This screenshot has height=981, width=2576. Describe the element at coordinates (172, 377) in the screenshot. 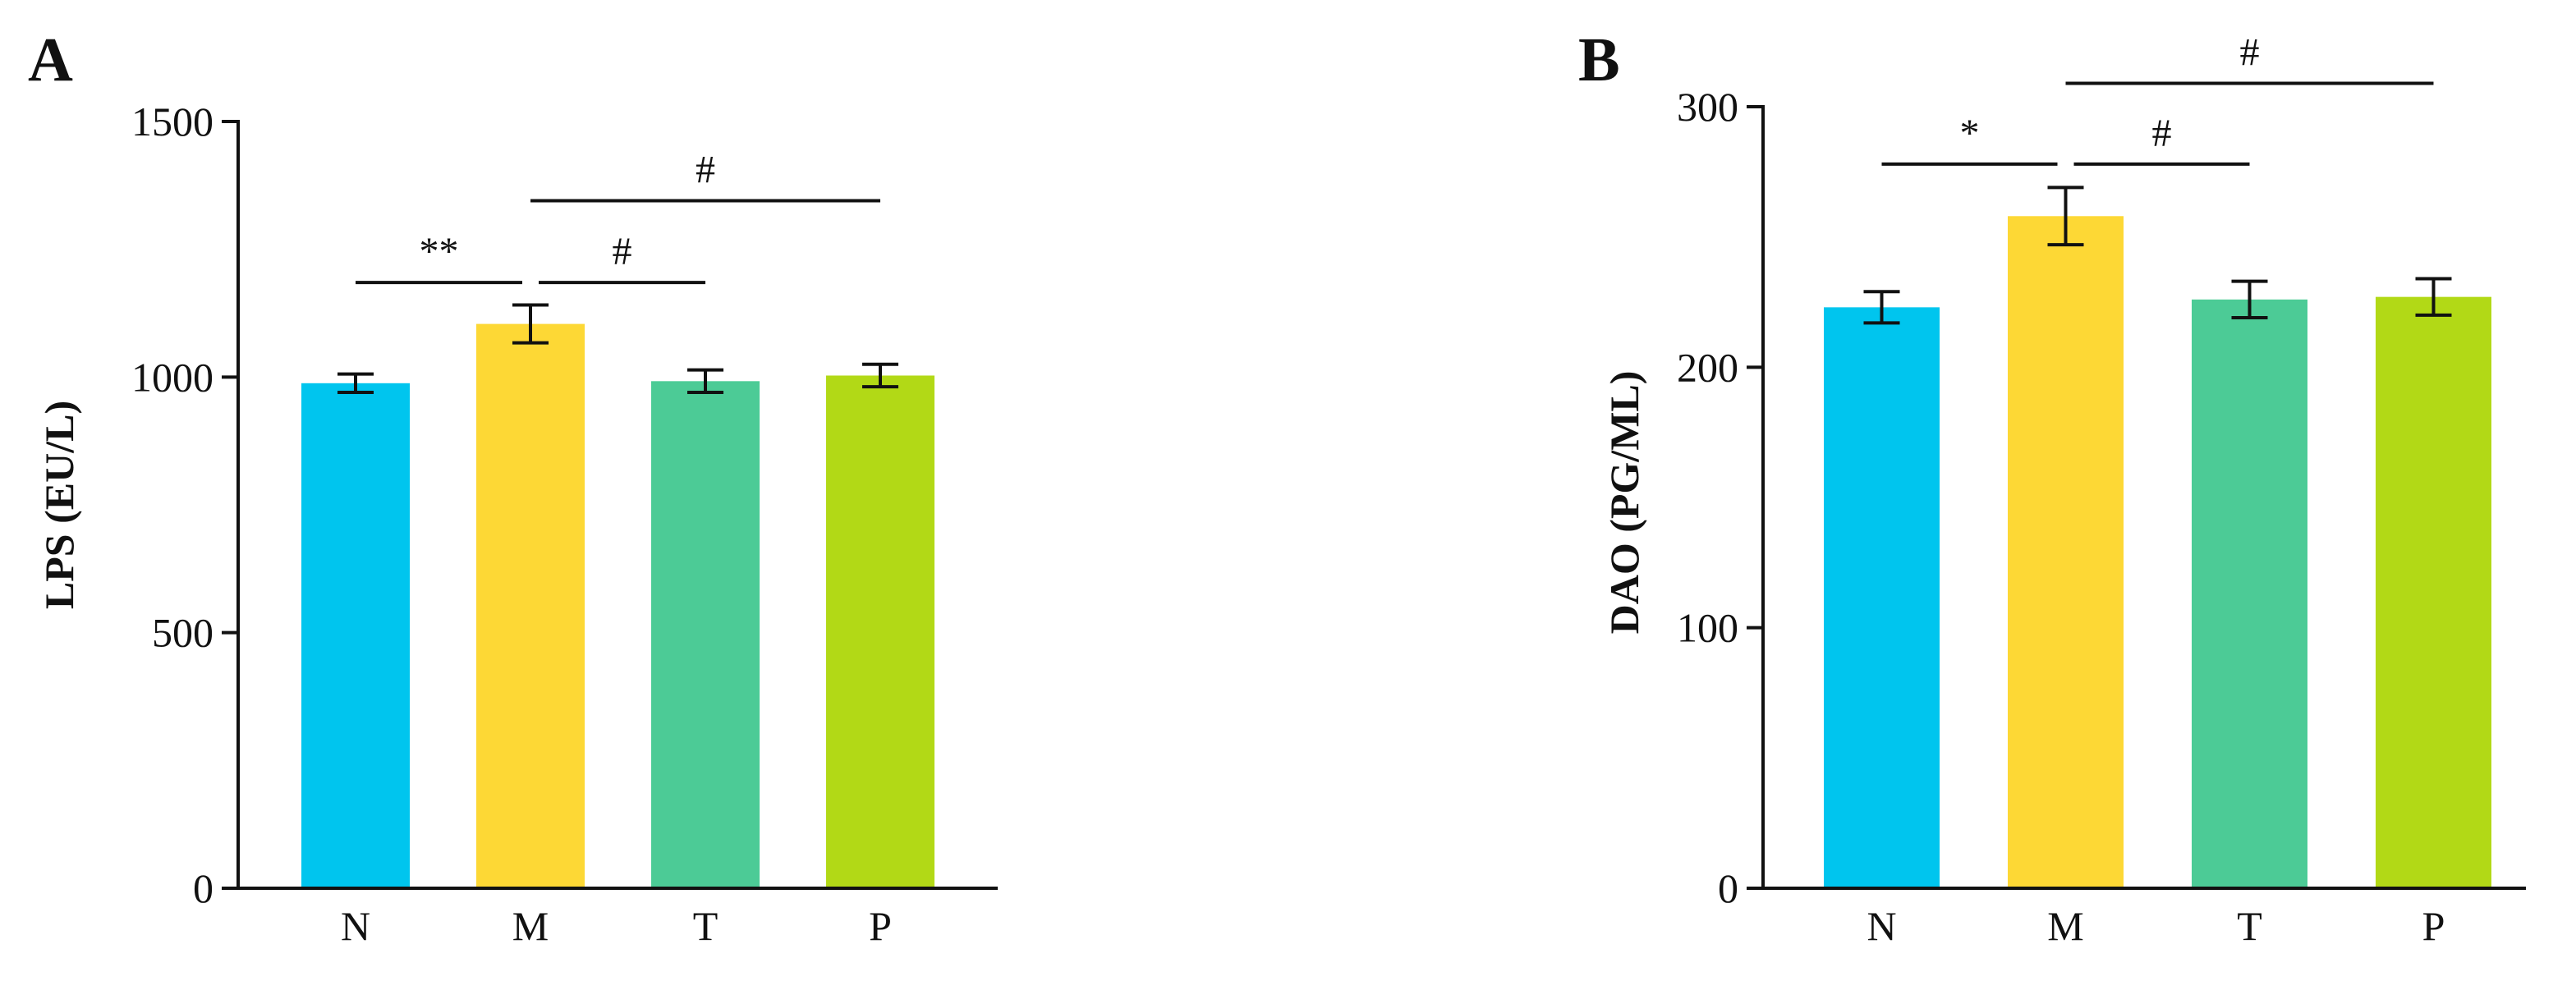

I see `y-tick-label: 1000` at that location.